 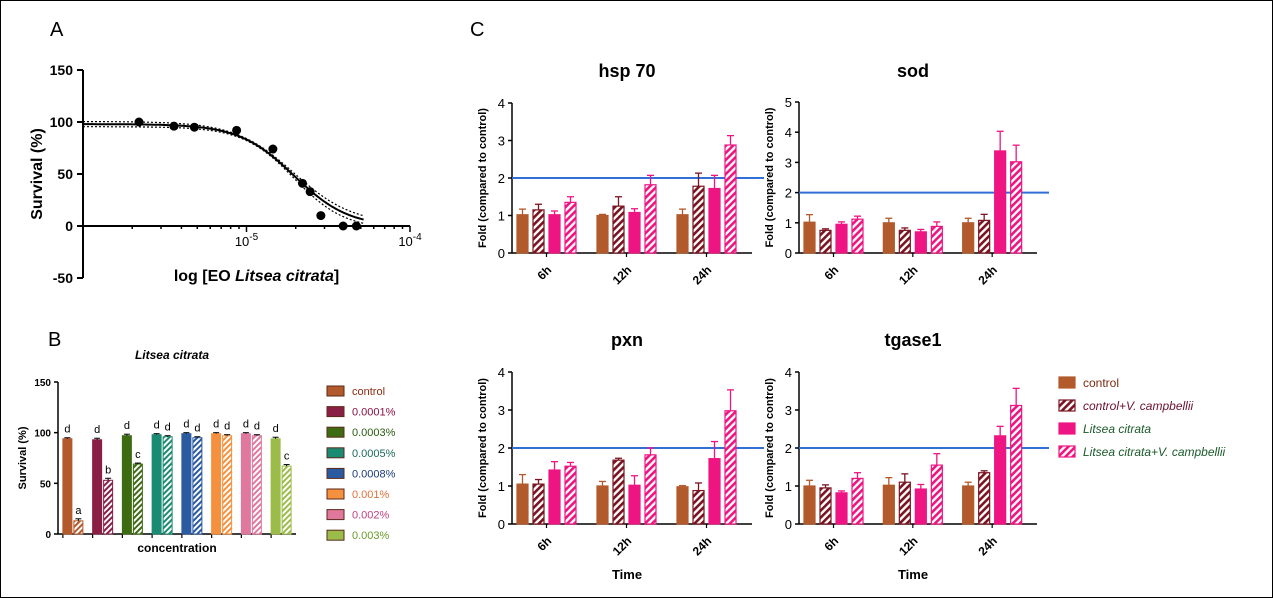 I want to click on b-legend-label: 0.002%, so click(x=371, y=516).